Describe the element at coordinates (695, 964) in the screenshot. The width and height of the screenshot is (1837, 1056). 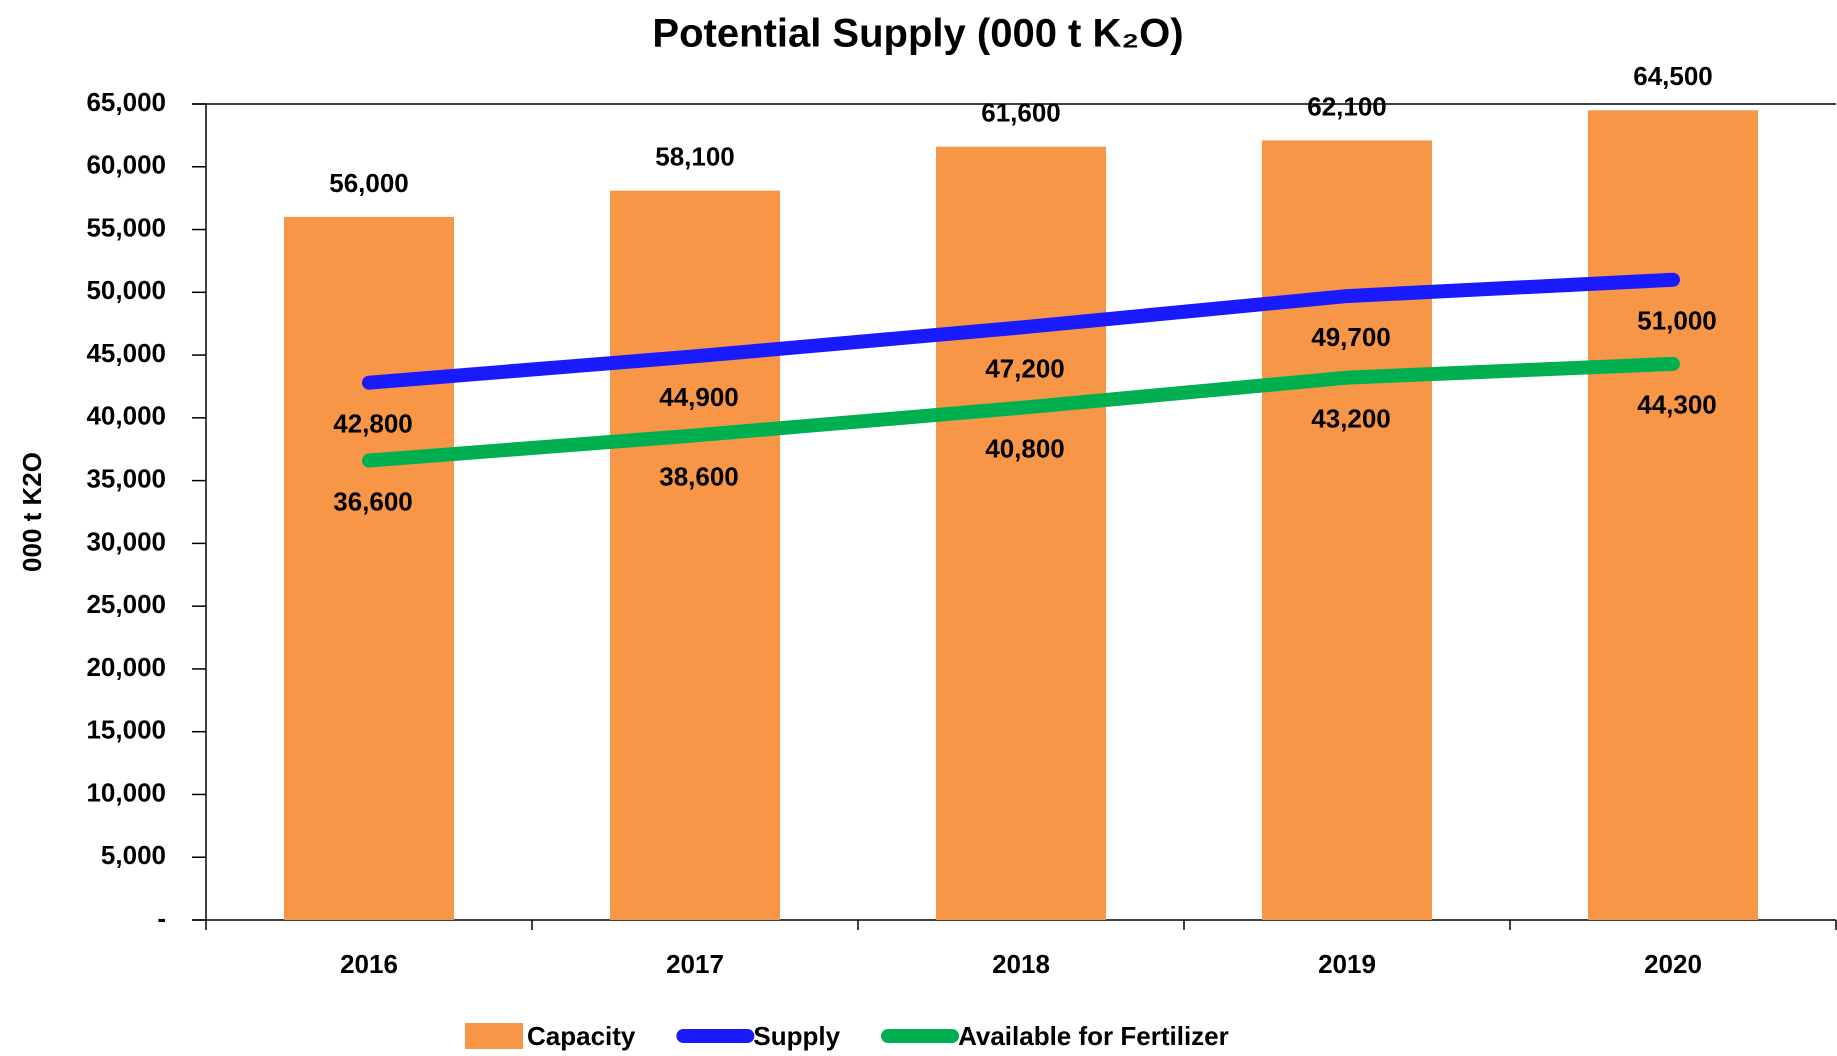
I see `x-tick-label: 2017` at that location.